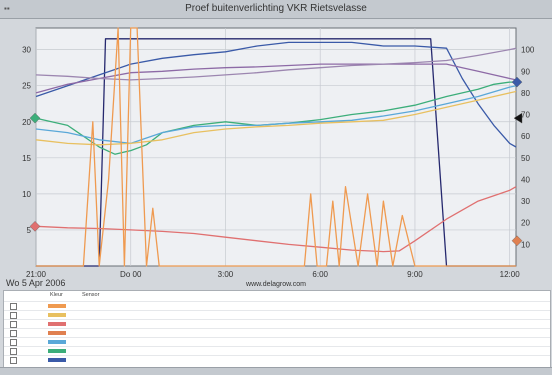 The width and height of the screenshot is (552, 375). I want to click on y-right-tick-label: 60, so click(525, 136).